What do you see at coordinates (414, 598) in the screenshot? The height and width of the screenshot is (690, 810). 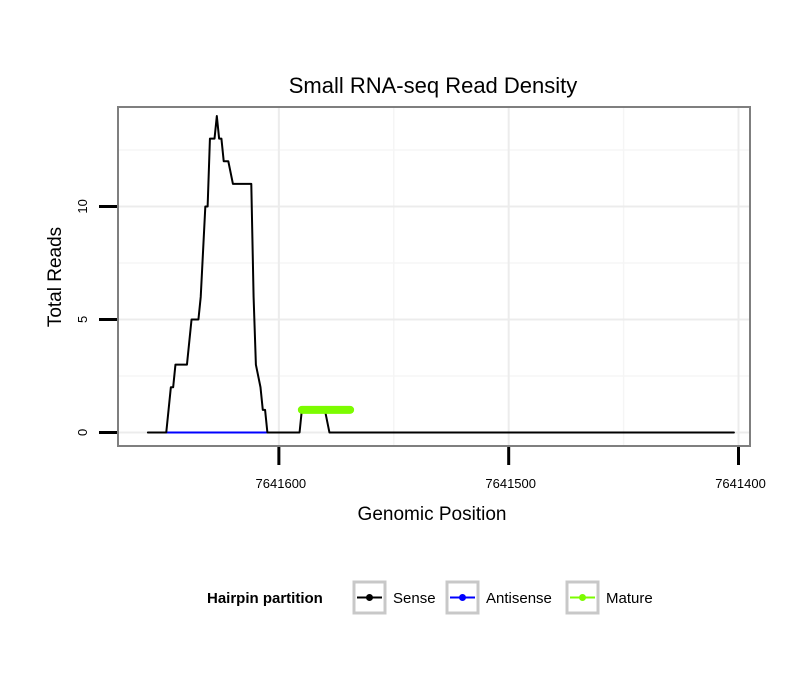 I see `legend-label-sense: Sense` at bounding box center [414, 598].